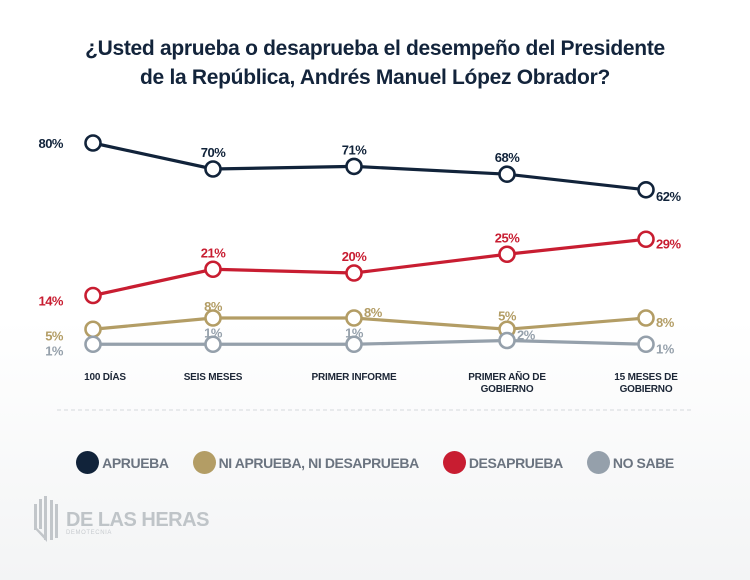 The image size is (750, 580). What do you see at coordinates (135, 462) in the screenshot?
I see `legend-label: APRUEBA` at bounding box center [135, 462].